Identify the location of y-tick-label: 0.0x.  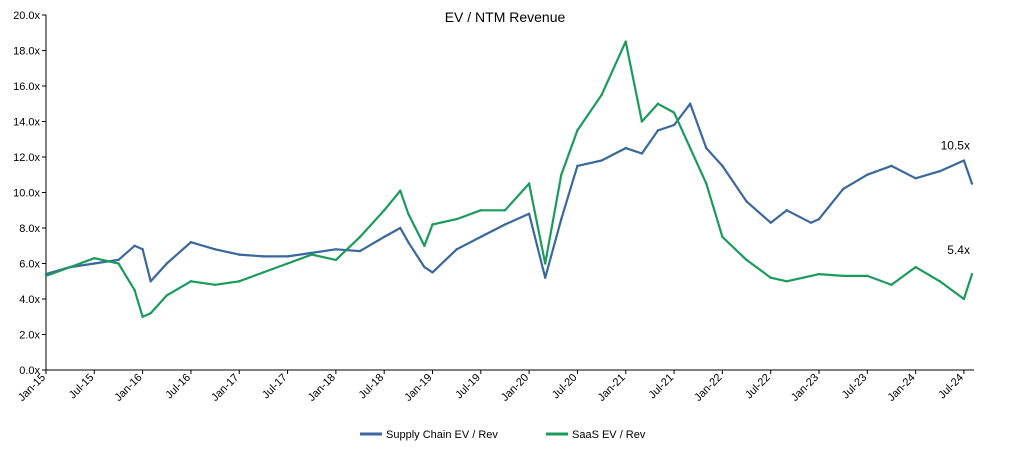
(29, 371).